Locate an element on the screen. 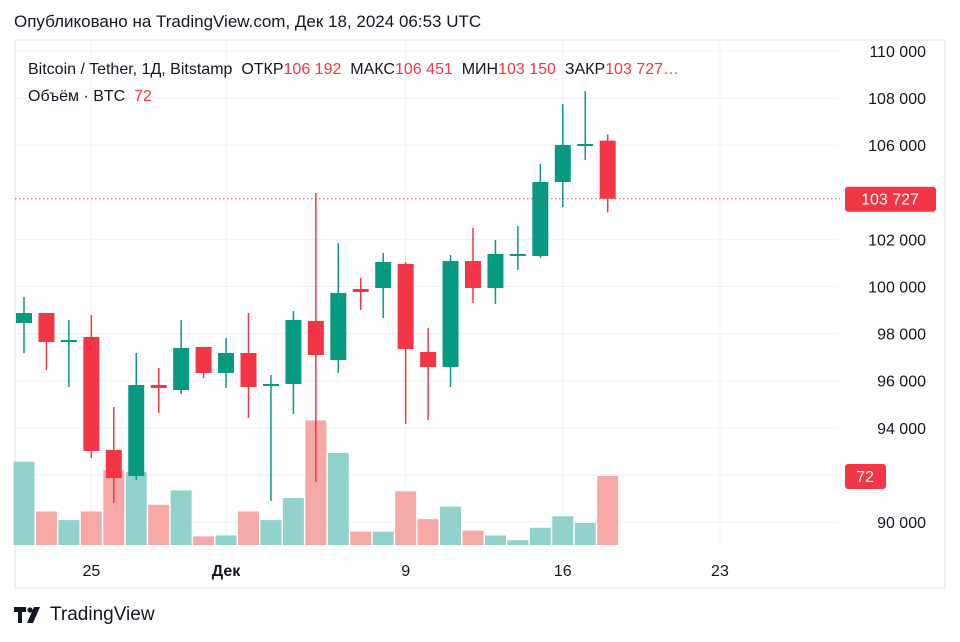  price-tick-label: 96 000 is located at coordinates (901, 382).